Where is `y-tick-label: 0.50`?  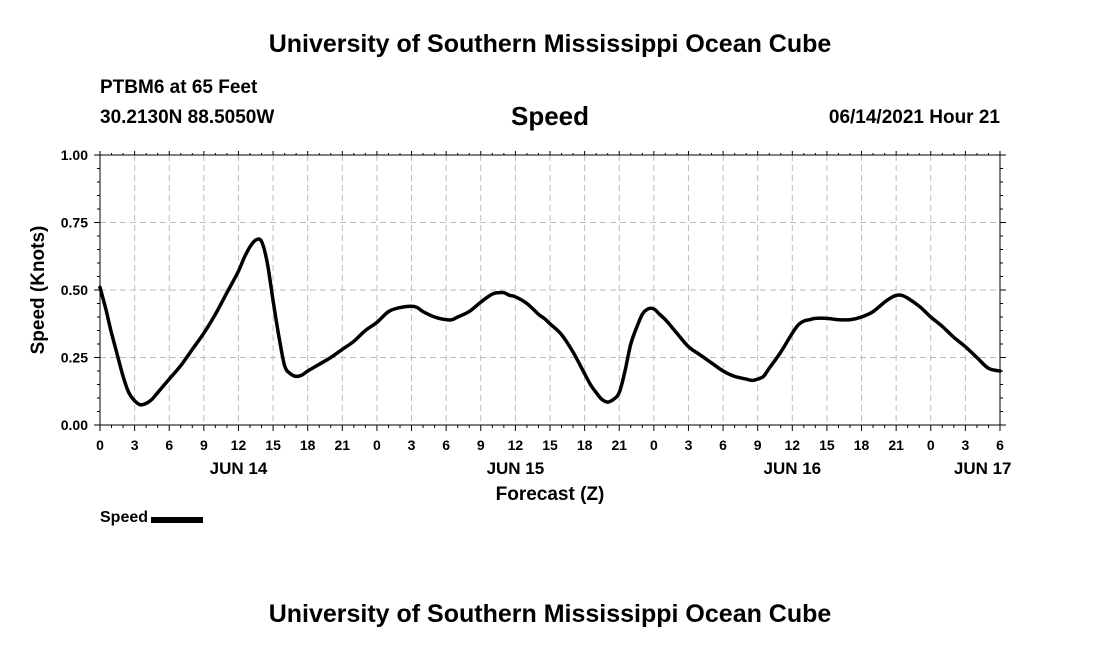 y-tick-label: 0.50 is located at coordinates (74, 290).